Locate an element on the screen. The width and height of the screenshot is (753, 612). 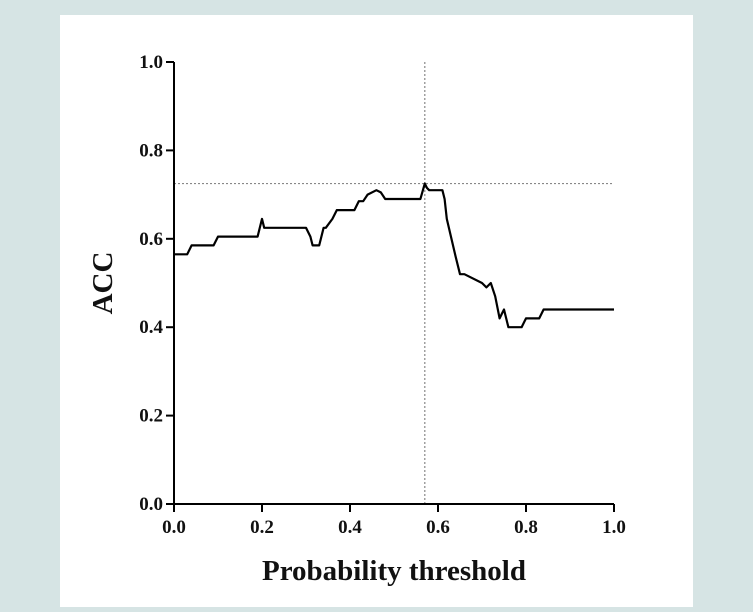
y-tick-label: 0.4 is located at coordinates (151, 327).